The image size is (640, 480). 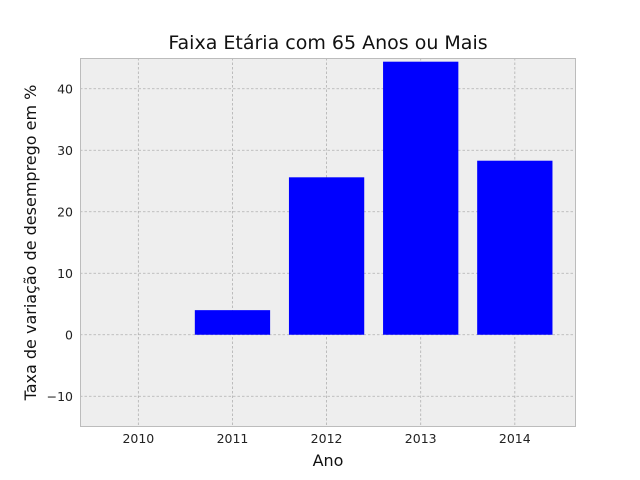 I want to click on chart-title: Faixa Etária com 65 Anos ou Mais, so click(x=327, y=43).